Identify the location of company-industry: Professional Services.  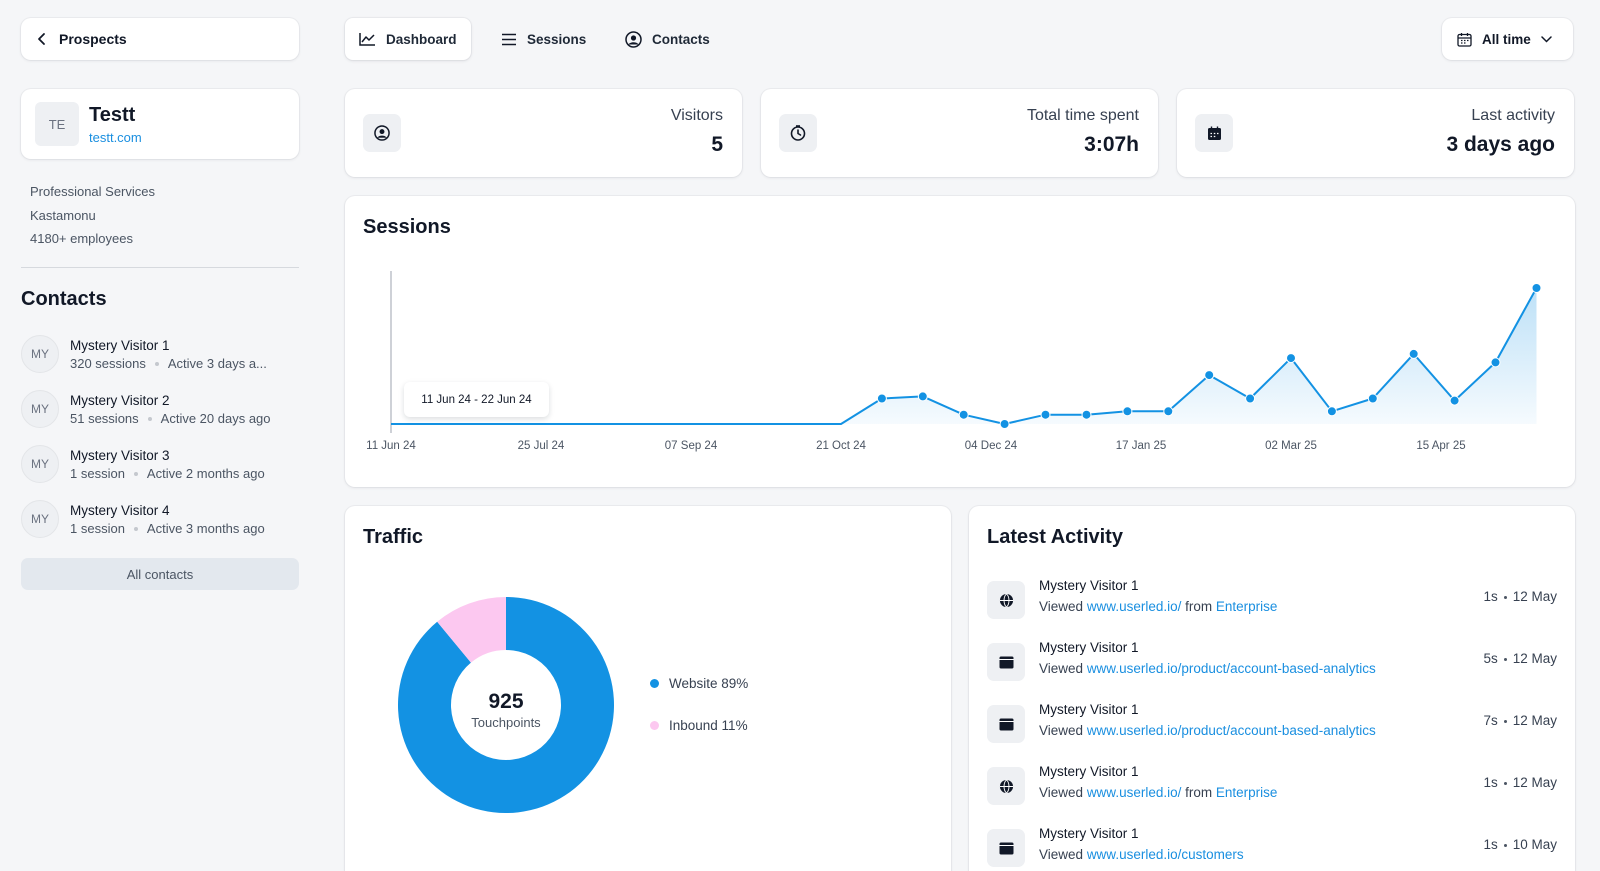
(92, 191).